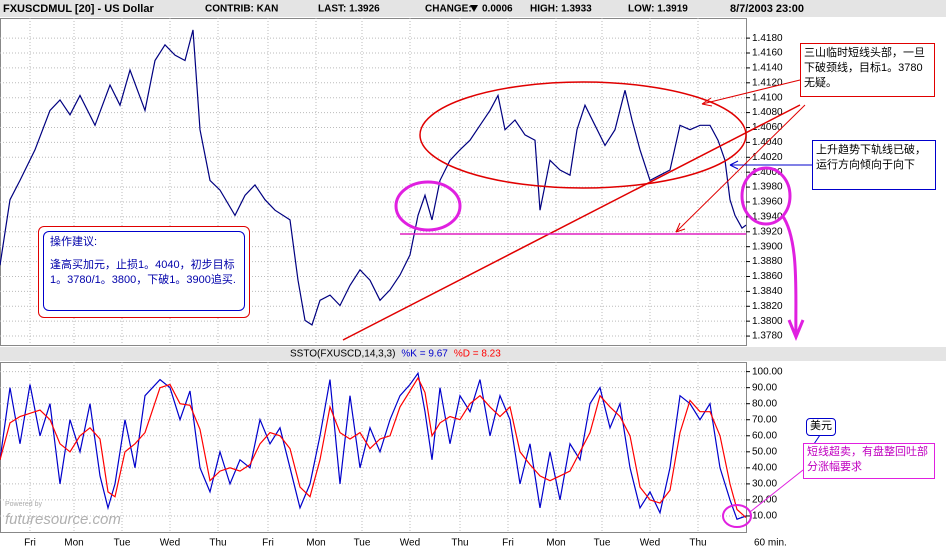 Image resolution: width=946 pixels, height=557 pixels. I want to click on legend-entry: %K = 9.67, so click(424, 354).